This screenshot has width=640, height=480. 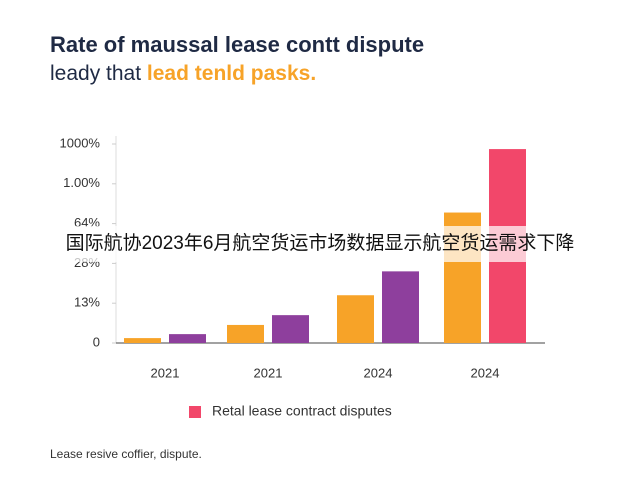 I want to click on y-tick-label: 13%, so click(x=87, y=302).